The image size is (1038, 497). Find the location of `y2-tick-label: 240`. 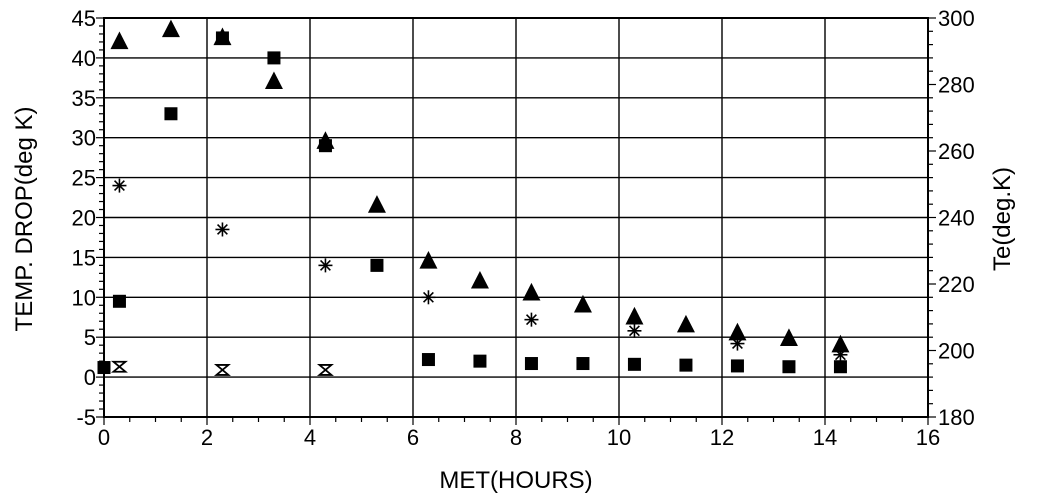

y2-tick-label: 240 is located at coordinates (956, 218).